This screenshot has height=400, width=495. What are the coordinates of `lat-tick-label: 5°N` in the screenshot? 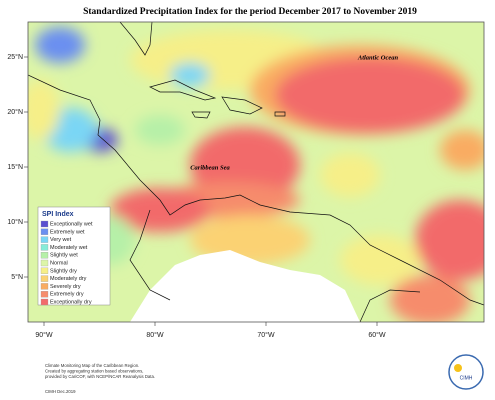 It's located at (17, 277).